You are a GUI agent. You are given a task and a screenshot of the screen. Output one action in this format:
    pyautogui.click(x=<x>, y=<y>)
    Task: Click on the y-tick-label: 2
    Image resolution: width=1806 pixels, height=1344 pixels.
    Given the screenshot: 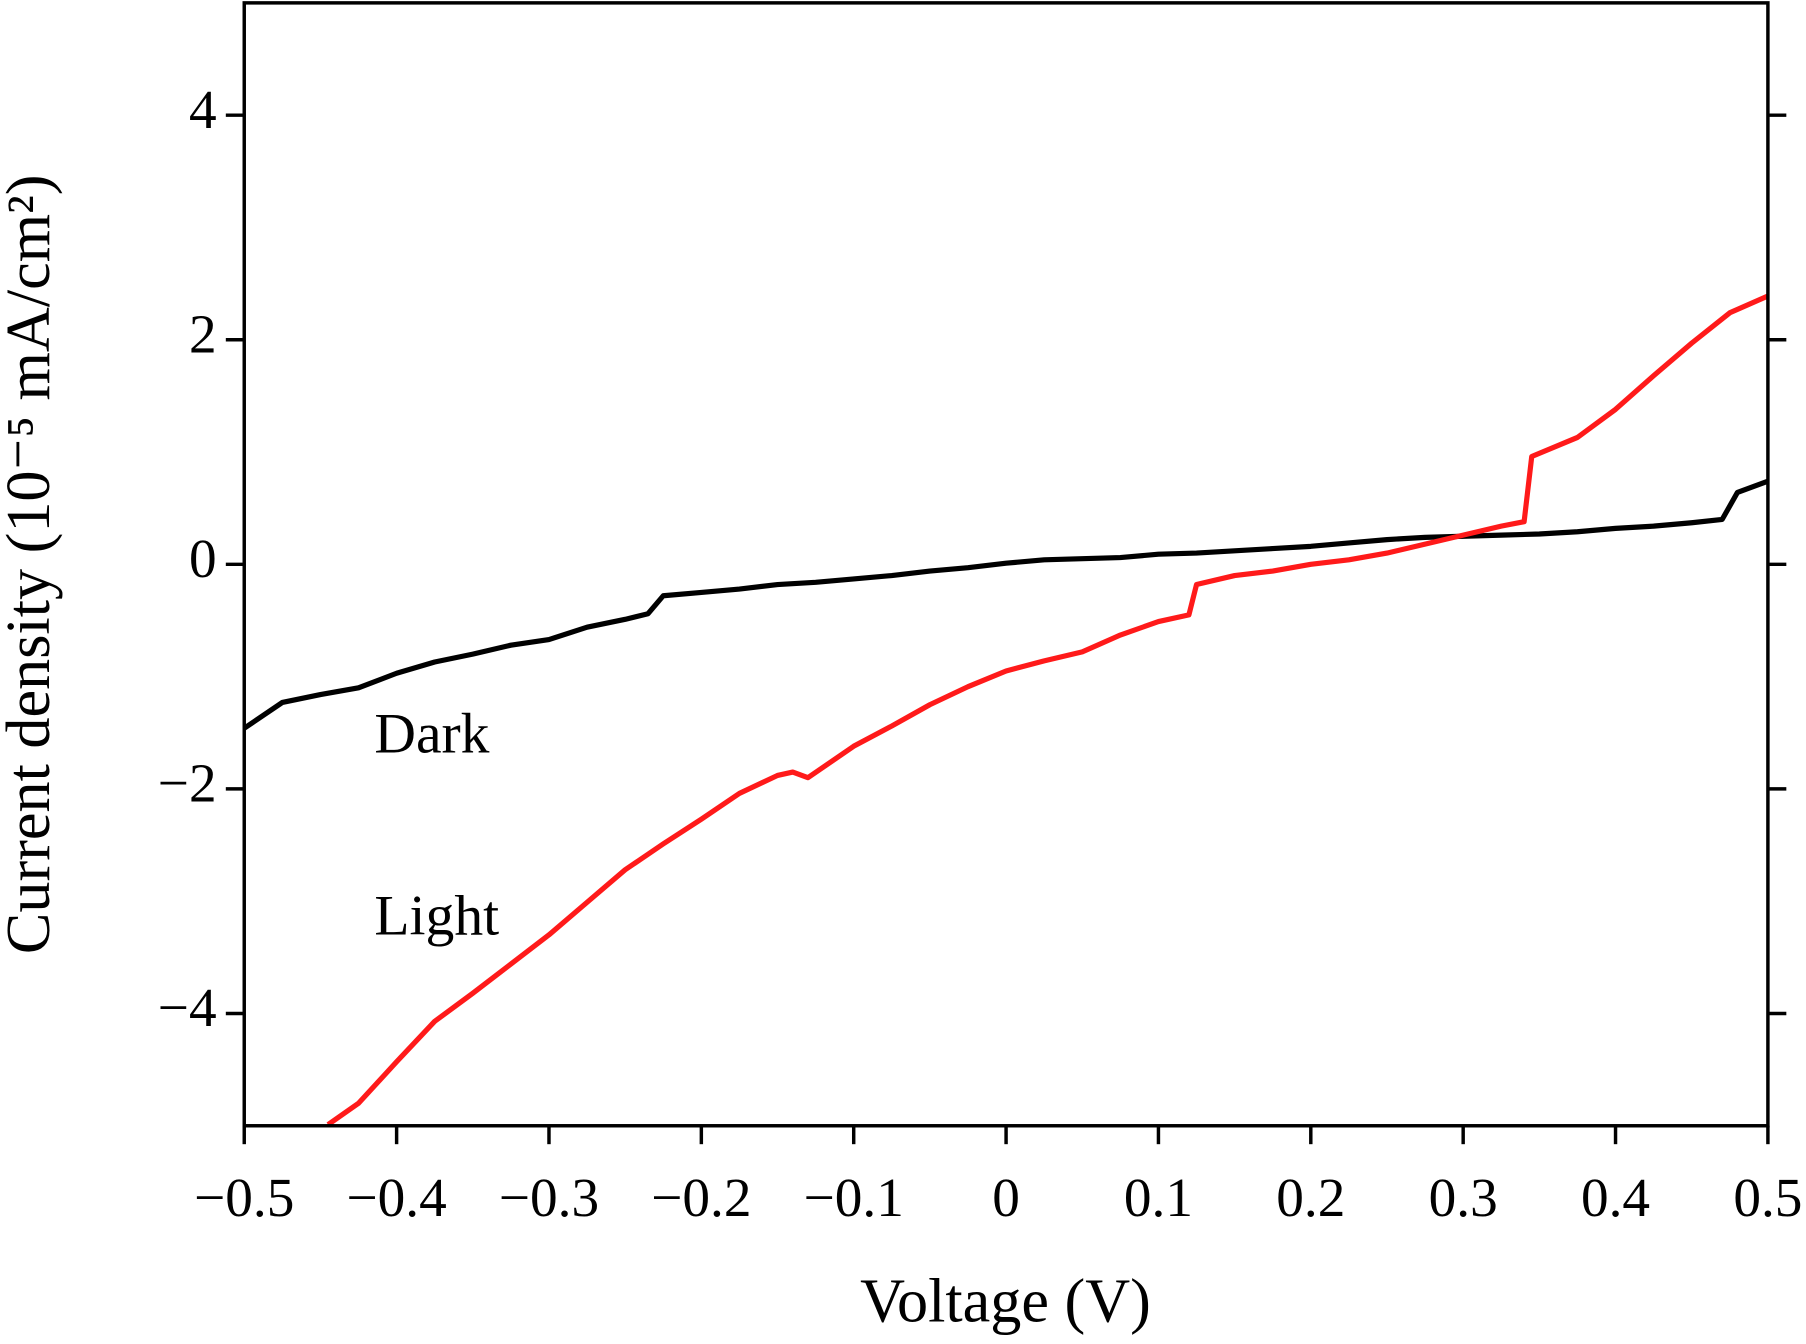 What is the action you would take?
    pyautogui.click(x=203, y=333)
    